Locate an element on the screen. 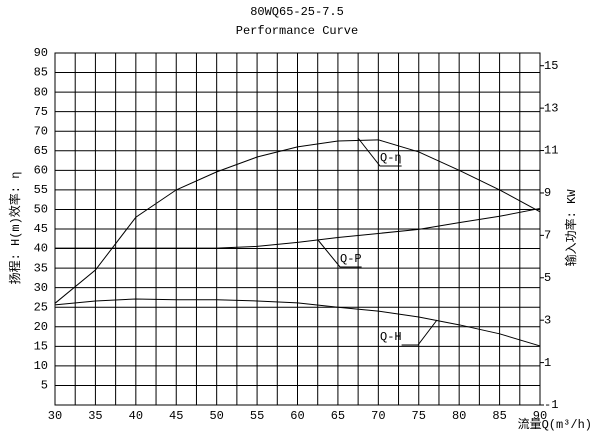 The height and width of the screenshot is (435, 594). x-tick-label: 50 is located at coordinates (216, 416).